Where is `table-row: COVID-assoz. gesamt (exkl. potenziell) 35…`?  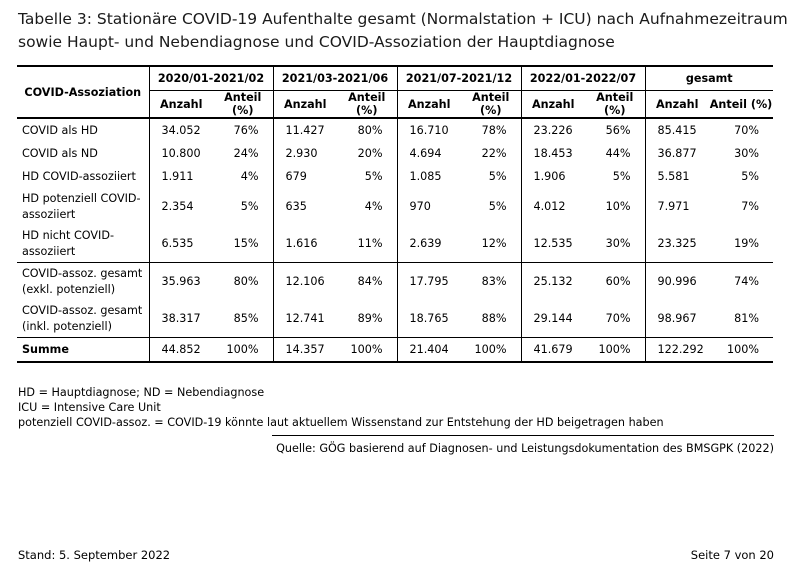 table-row: COVID-assoz. gesamt (exkl. potenziell) 35… is located at coordinates (395, 281).